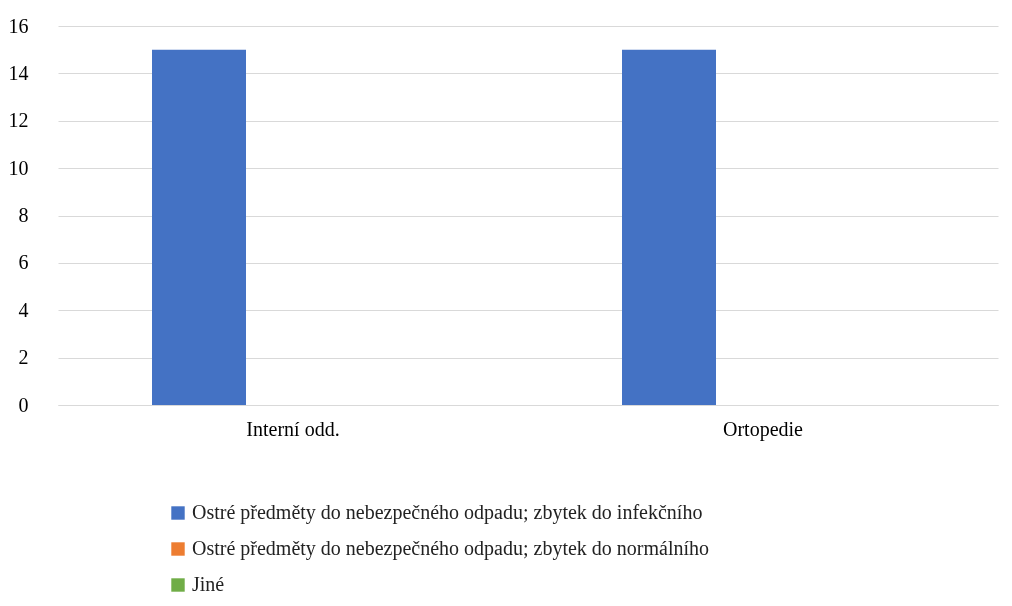  What do you see at coordinates (293, 428) in the screenshot?
I see `x-tick-label: Interní odd.` at bounding box center [293, 428].